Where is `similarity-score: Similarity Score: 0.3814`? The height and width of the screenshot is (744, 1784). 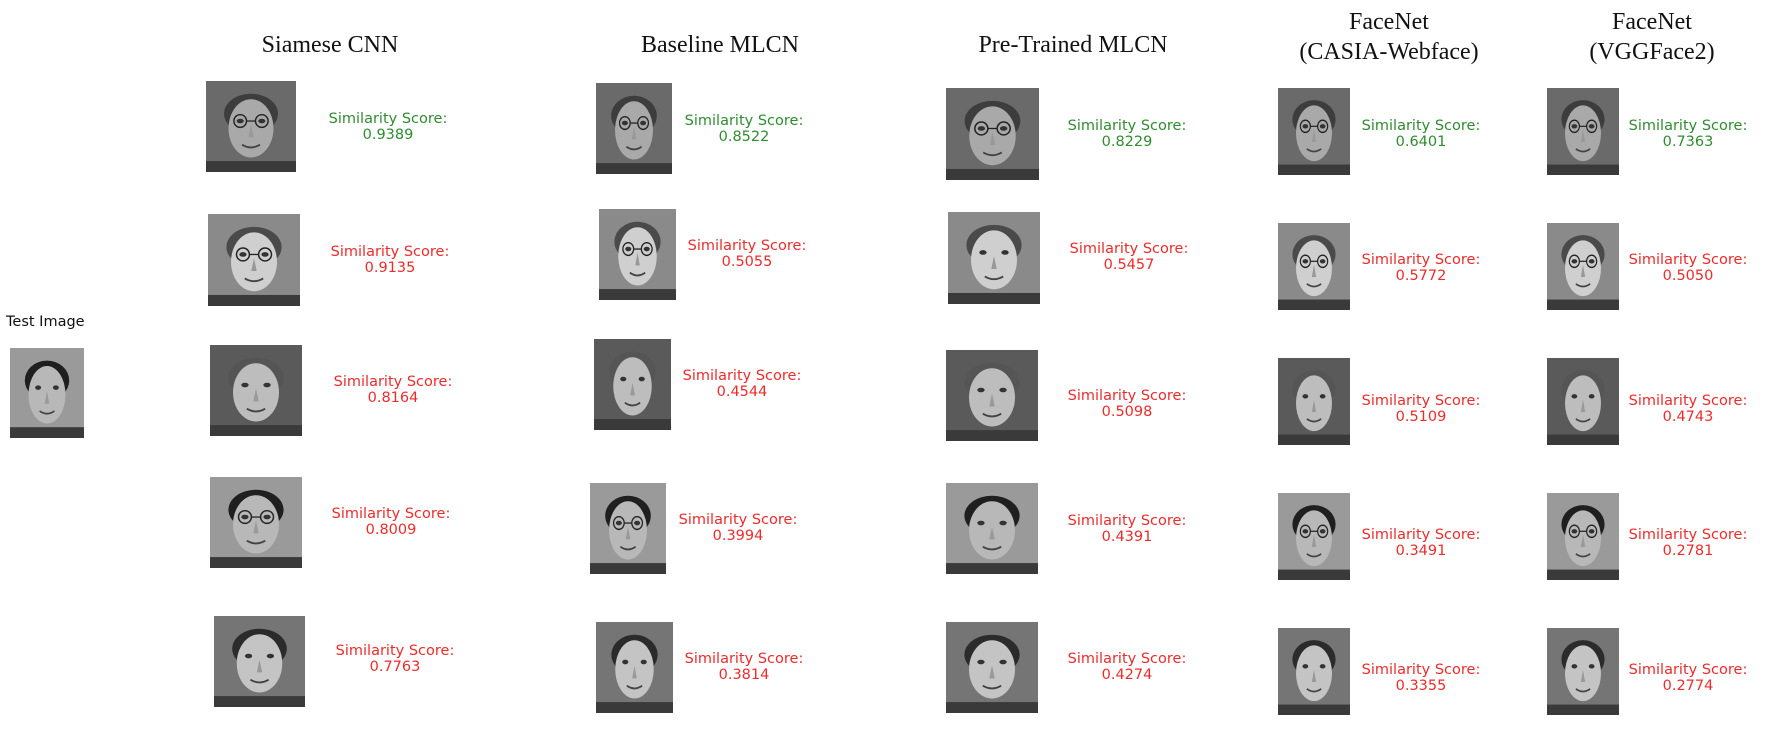
similarity-score: Similarity Score: 0.3814 is located at coordinates (744, 667).